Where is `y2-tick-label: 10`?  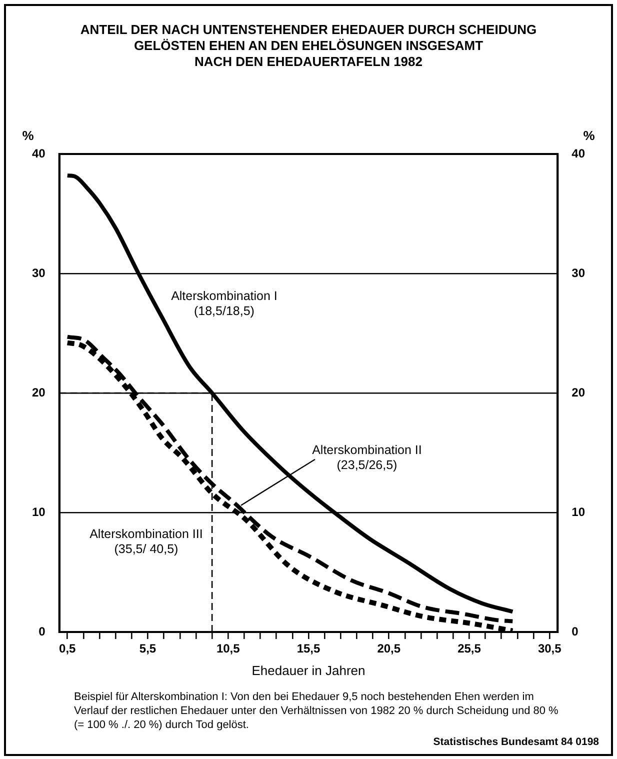 y2-tick-label: 10 is located at coordinates (579, 511).